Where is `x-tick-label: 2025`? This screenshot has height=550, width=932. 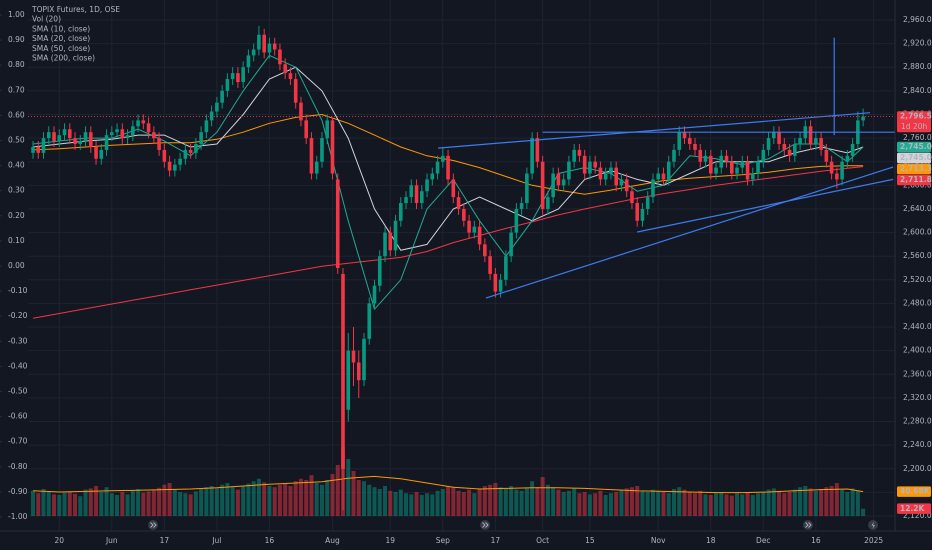
x-tick-label: 2025 is located at coordinates (873, 540).